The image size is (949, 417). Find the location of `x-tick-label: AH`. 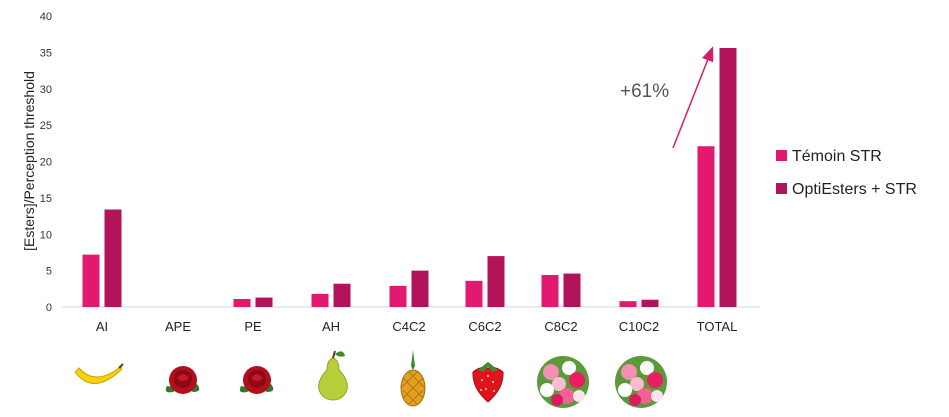

x-tick-label: AH is located at coordinates (331, 326).